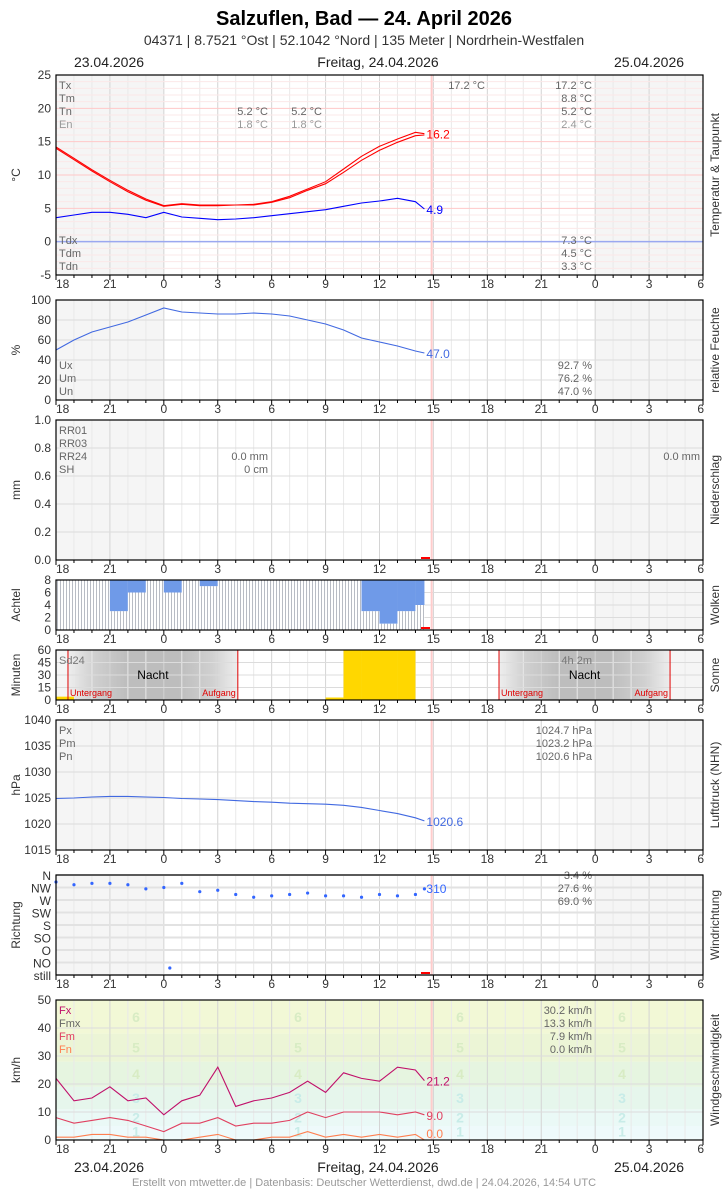  What do you see at coordinates (576, 112) in the screenshot?
I see `stat-value: 5.2 °C` at bounding box center [576, 112].